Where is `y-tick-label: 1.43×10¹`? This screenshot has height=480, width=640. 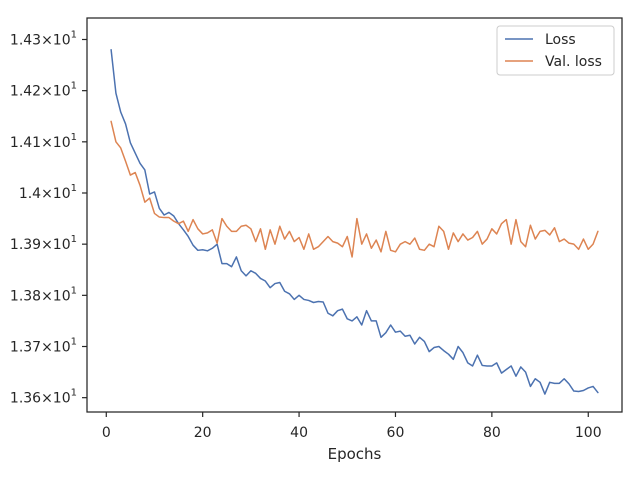
y-tick-label: 1.43×10¹ is located at coordinates (43, 38).